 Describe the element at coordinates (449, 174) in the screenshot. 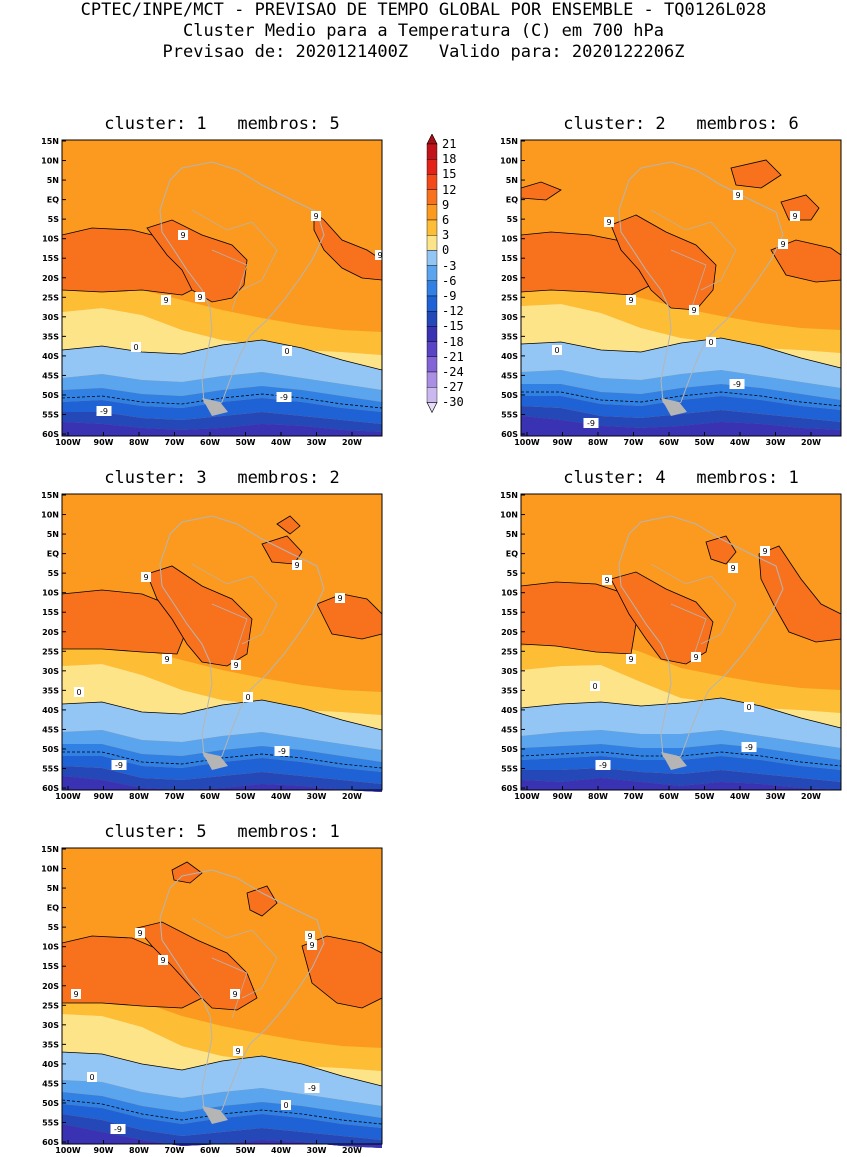

I see `colorbar-label: 15` at that location.